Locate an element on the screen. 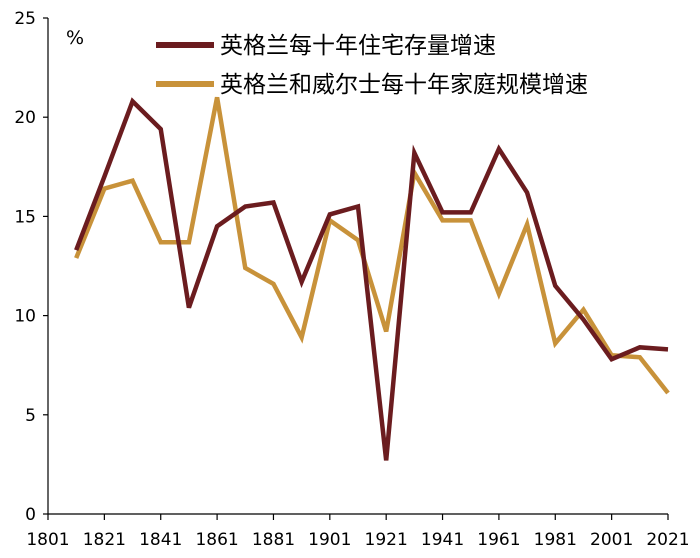 This screenshot has height=558, width=700. y-tick-label: 10 is located at coordinates (25, 317).